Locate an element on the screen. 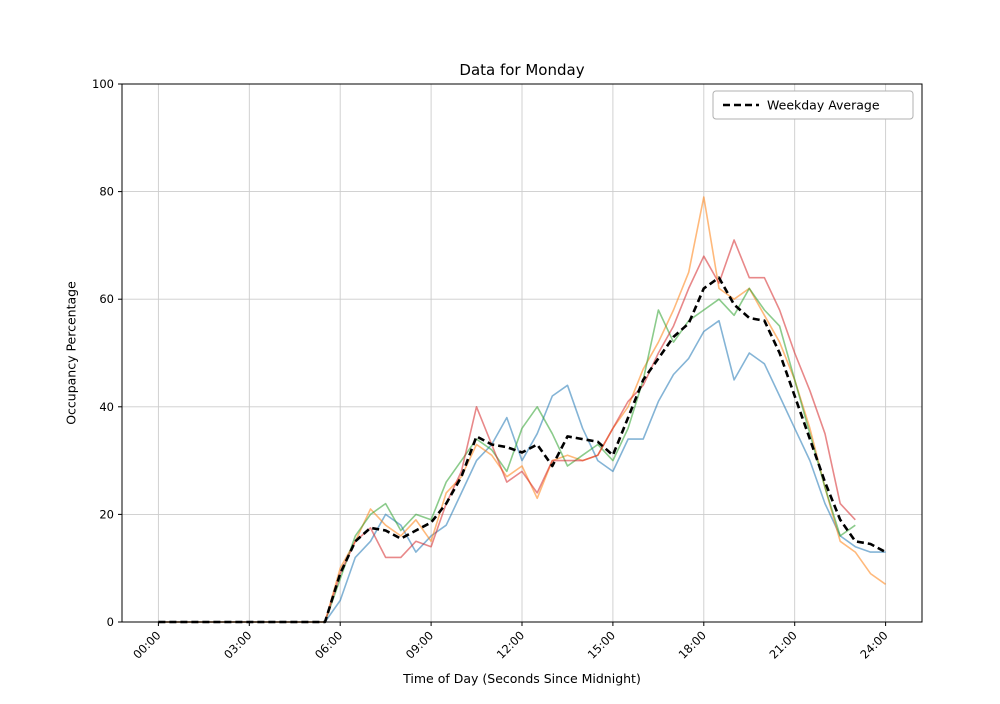 Image resolution: width=1000 pixels, height=704 pixels. x-tick-label: 21:00 is located at coordinates (782, 644).